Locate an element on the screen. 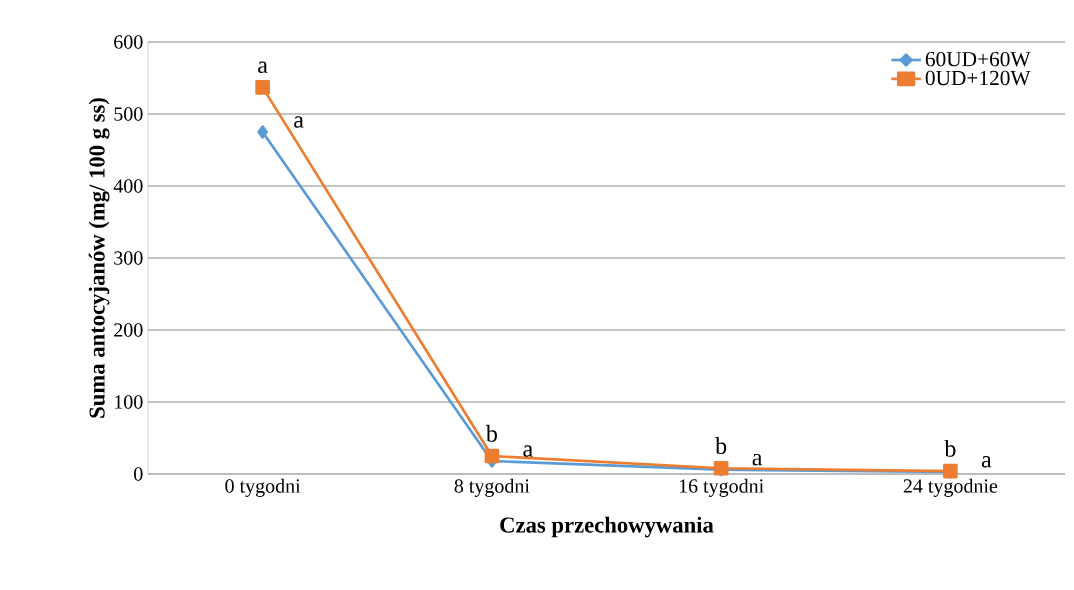 Image resolution: width=1074 pixels, height=590 pixels. x-tick-label: 0 tygodni is located at coordinates (263, 487).